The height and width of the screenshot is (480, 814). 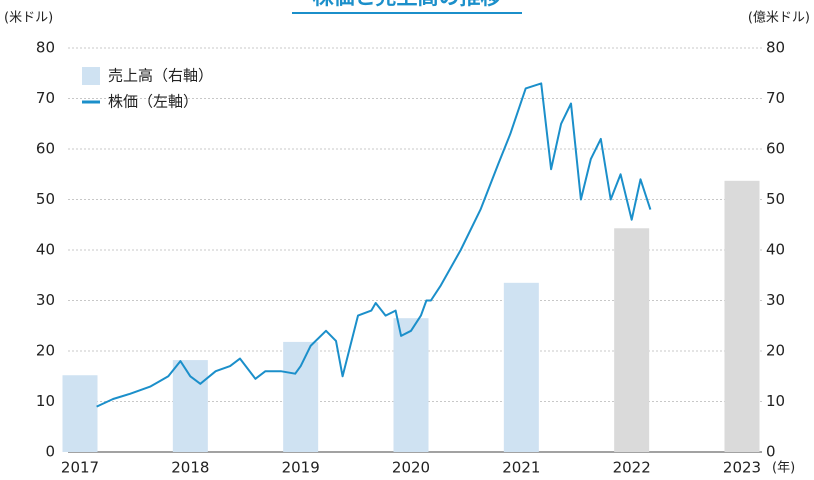 What do you see at coordinates (45, 199) in the screenshot?
I see `y-tick-label: 50` at bounding box center [45, 199].